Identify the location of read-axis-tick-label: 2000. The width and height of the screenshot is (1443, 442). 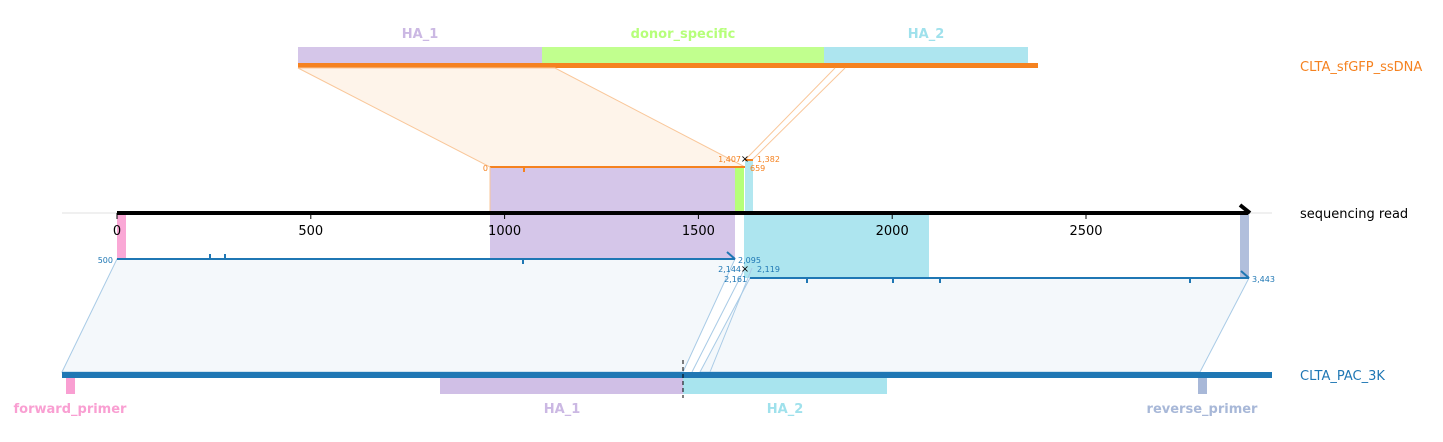
(892, 231).